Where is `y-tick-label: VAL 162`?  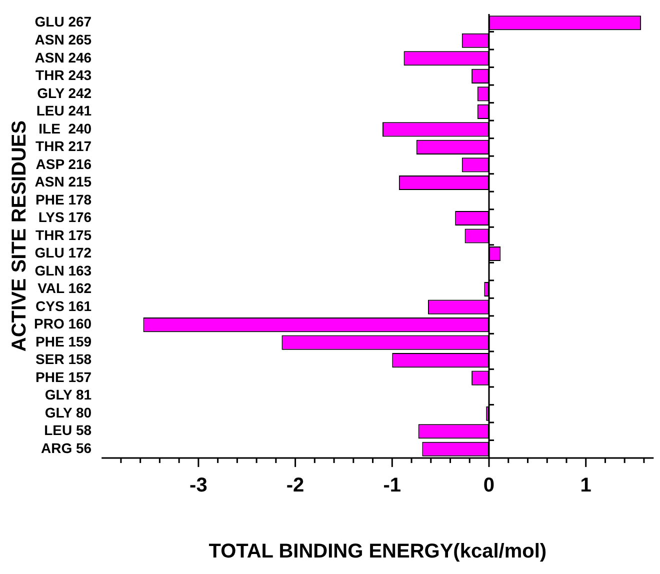
y-tick-label: VAL 162 is located at coordinates (65, 288).